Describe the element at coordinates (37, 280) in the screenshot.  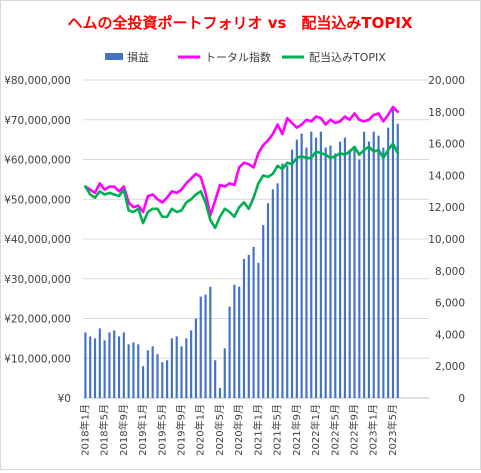
I see `y-left-tick-label: ¥30,000,000` at that location.